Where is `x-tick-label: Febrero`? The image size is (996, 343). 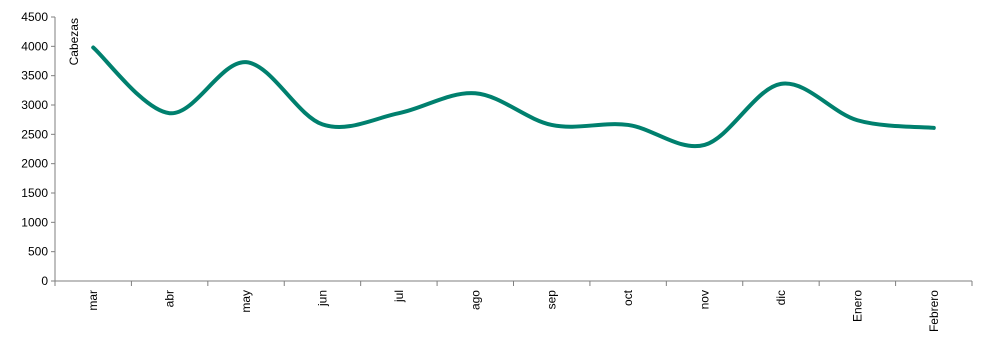 x-tick-label: Febrero is located at coordinates (934, 311).